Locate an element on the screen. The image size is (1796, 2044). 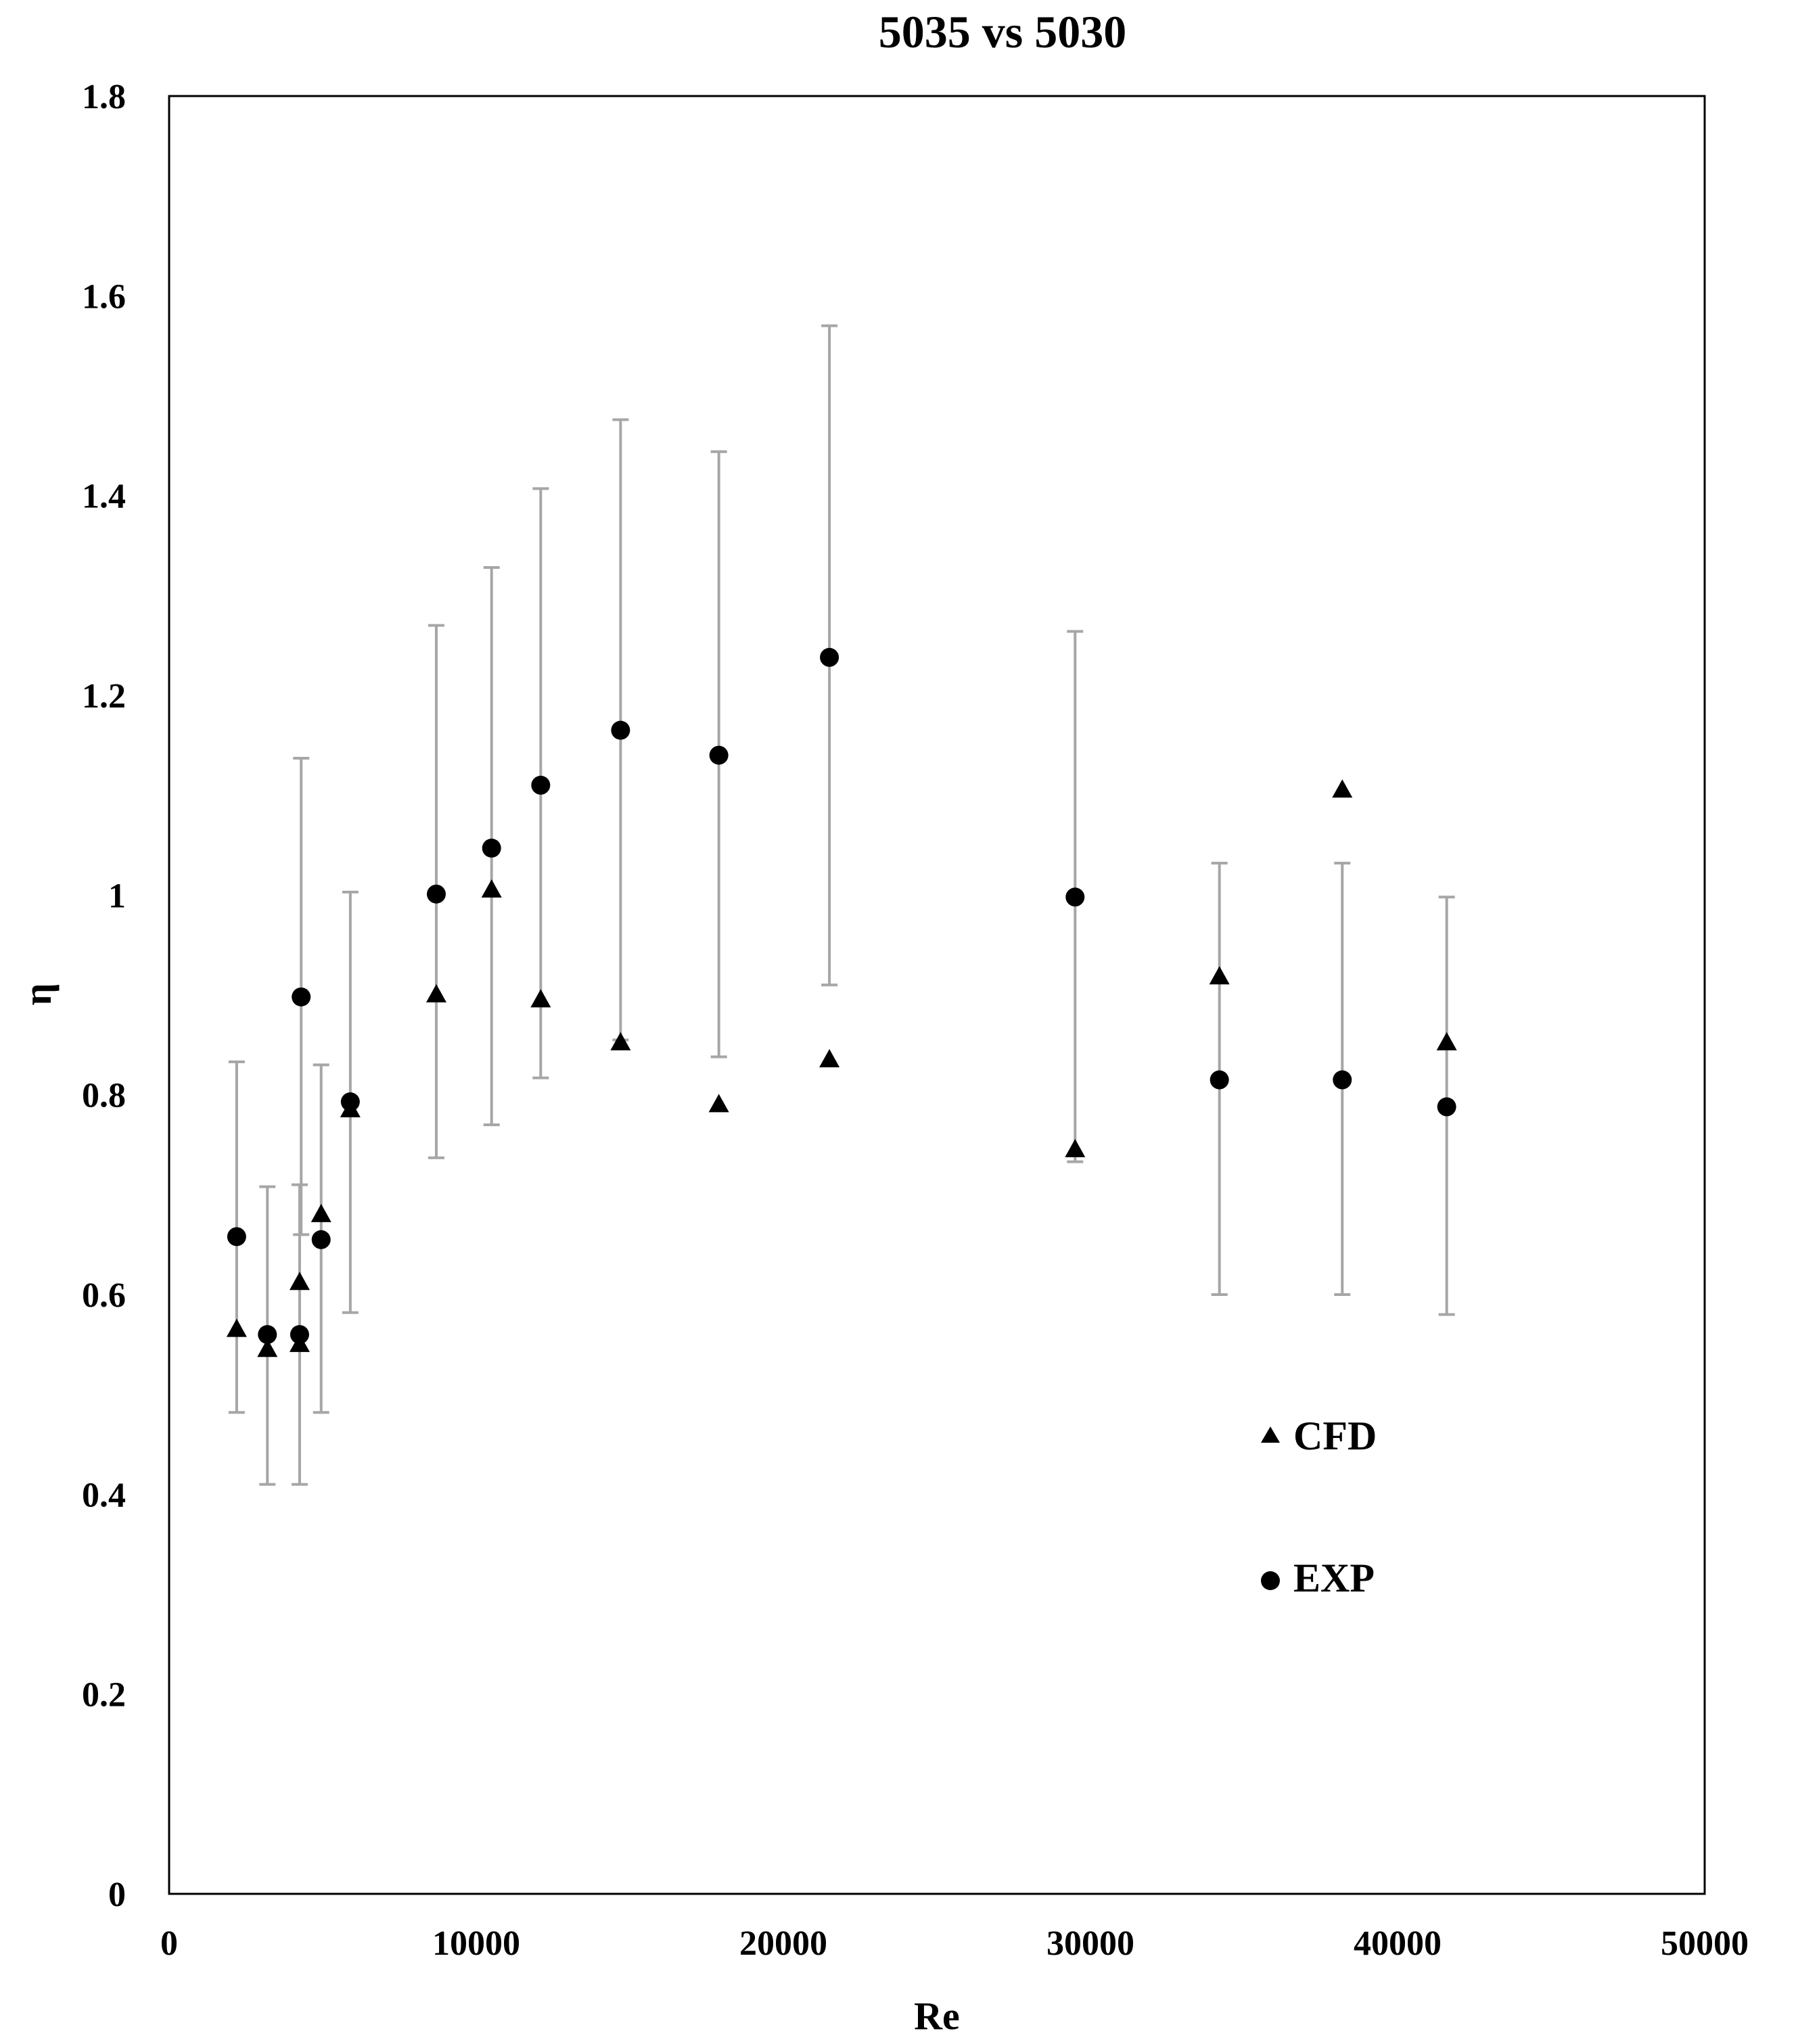
y-tick-label: 1.8 is located at coordinates (104, 97).